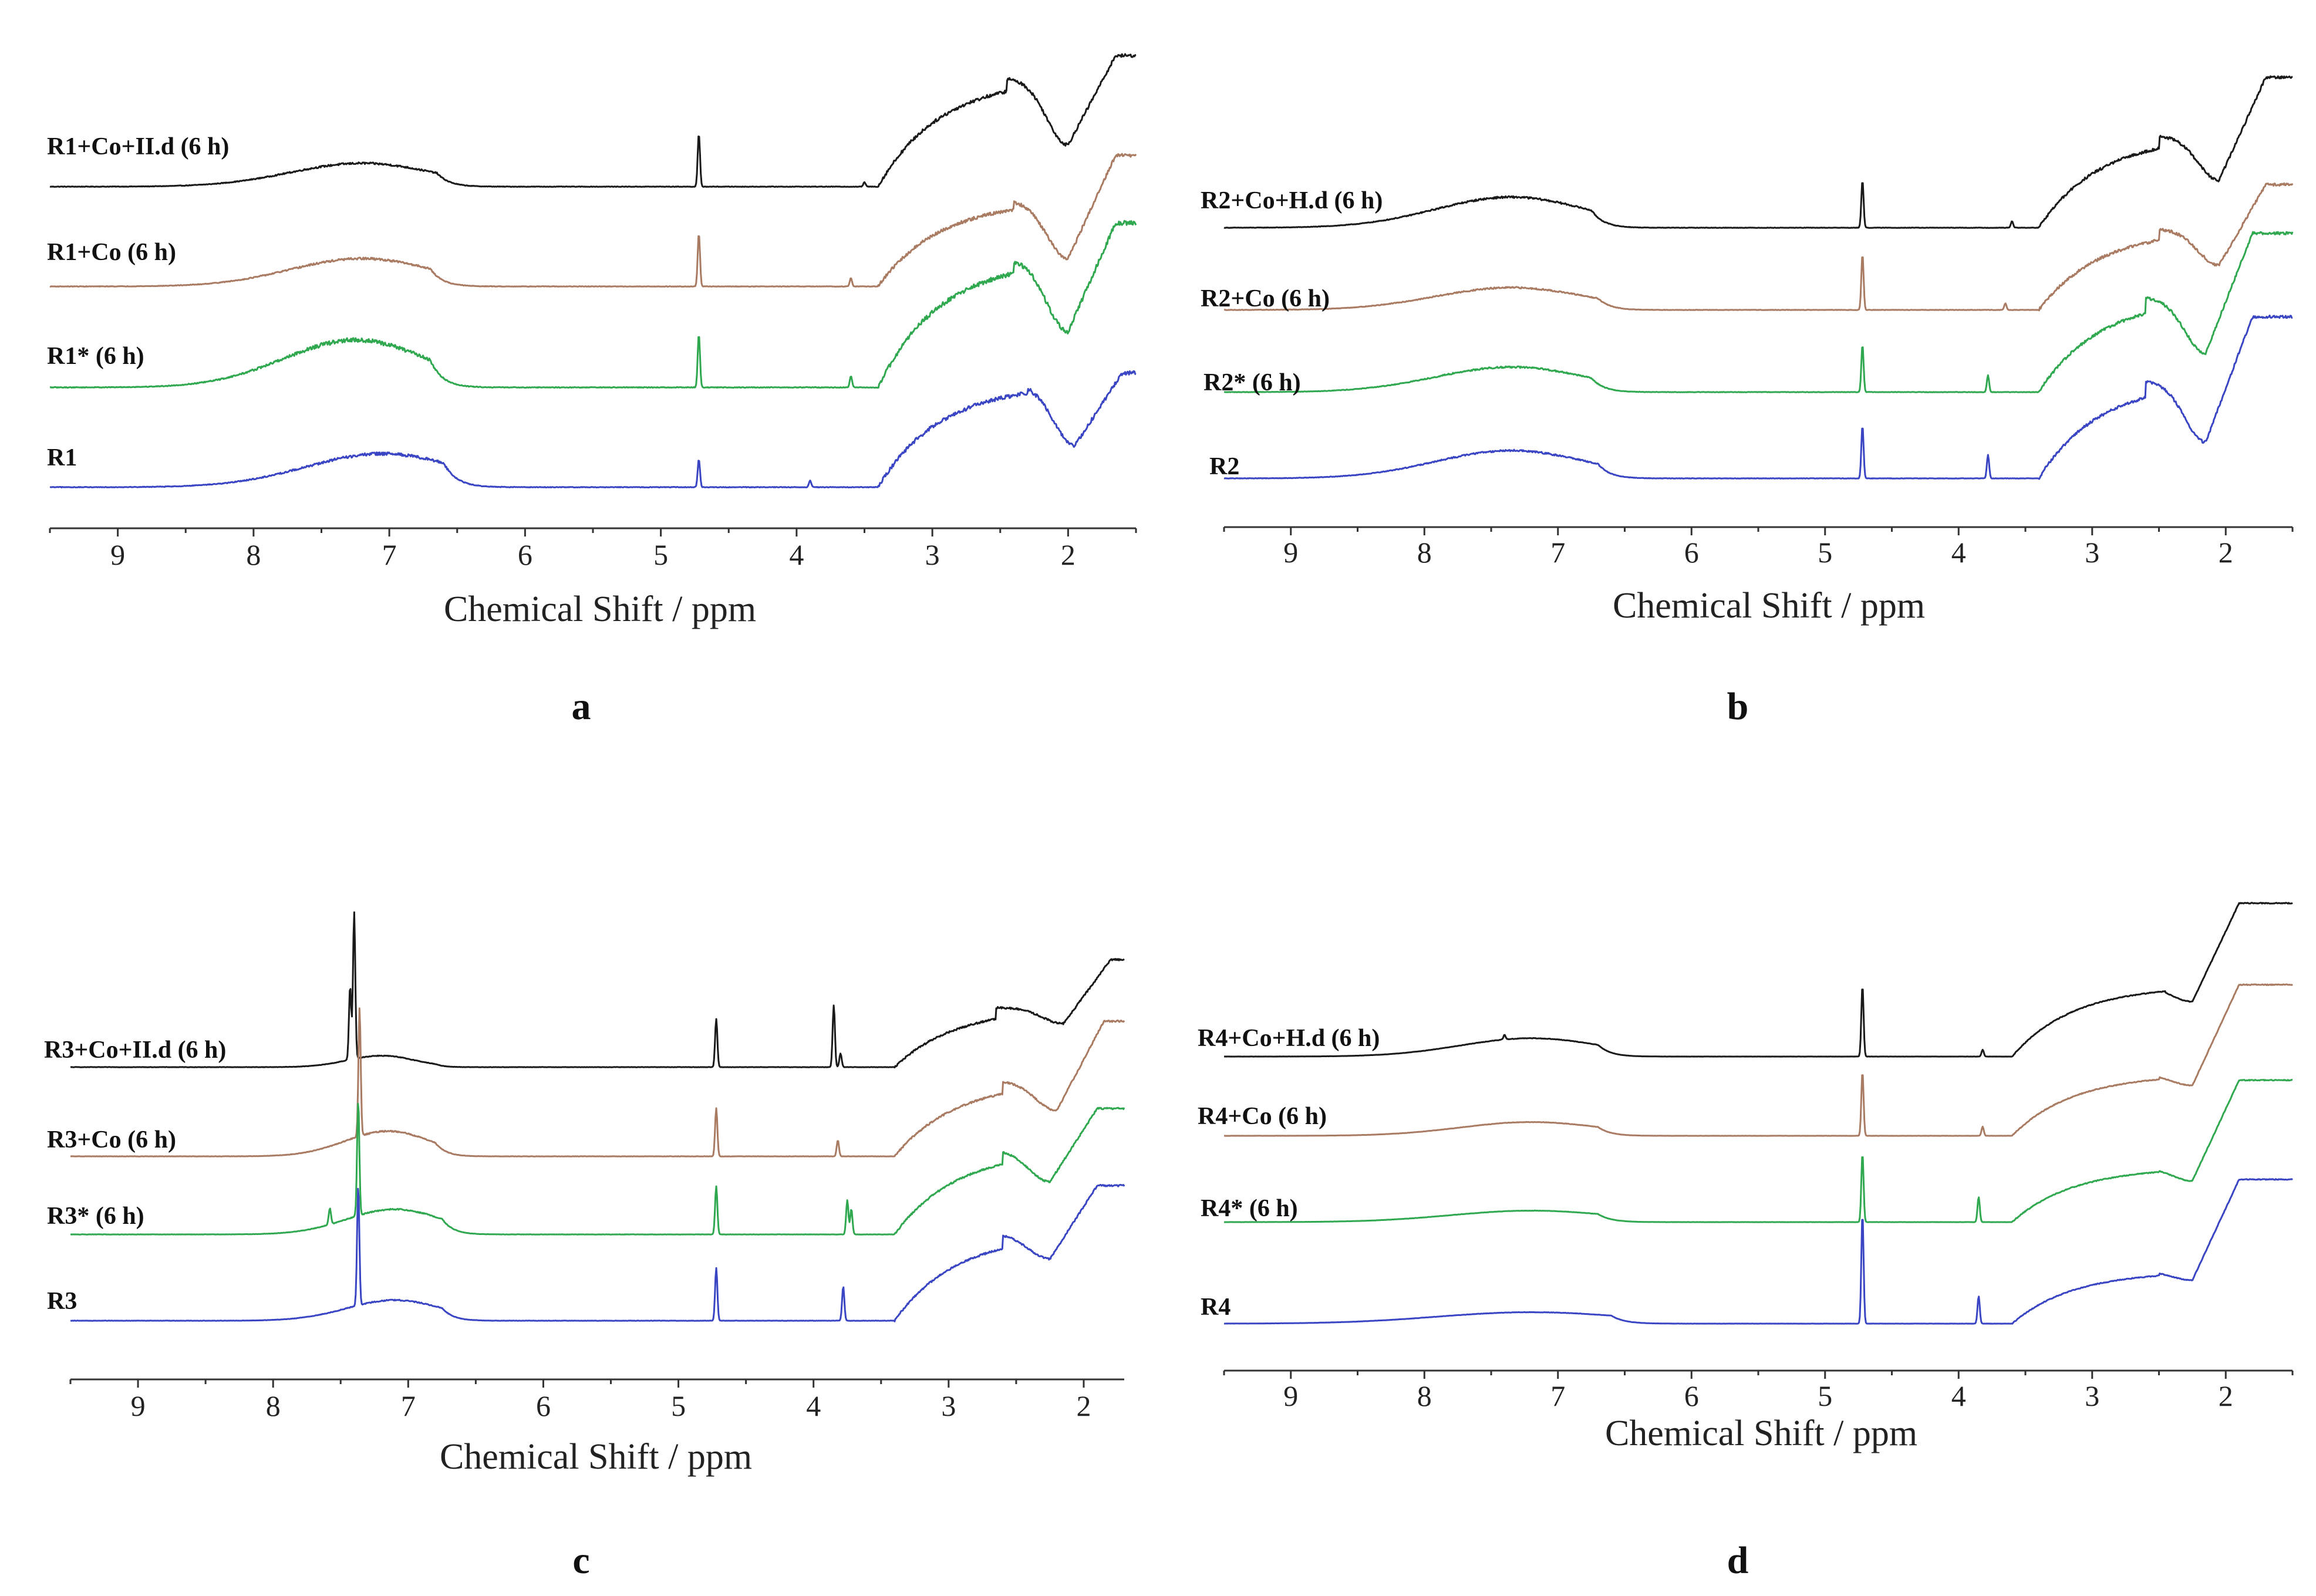 The image size is (2316, 1596). Describe the element at coordinates (580, 1560) in the screenshot. I see `panel-letter: c` at that location.